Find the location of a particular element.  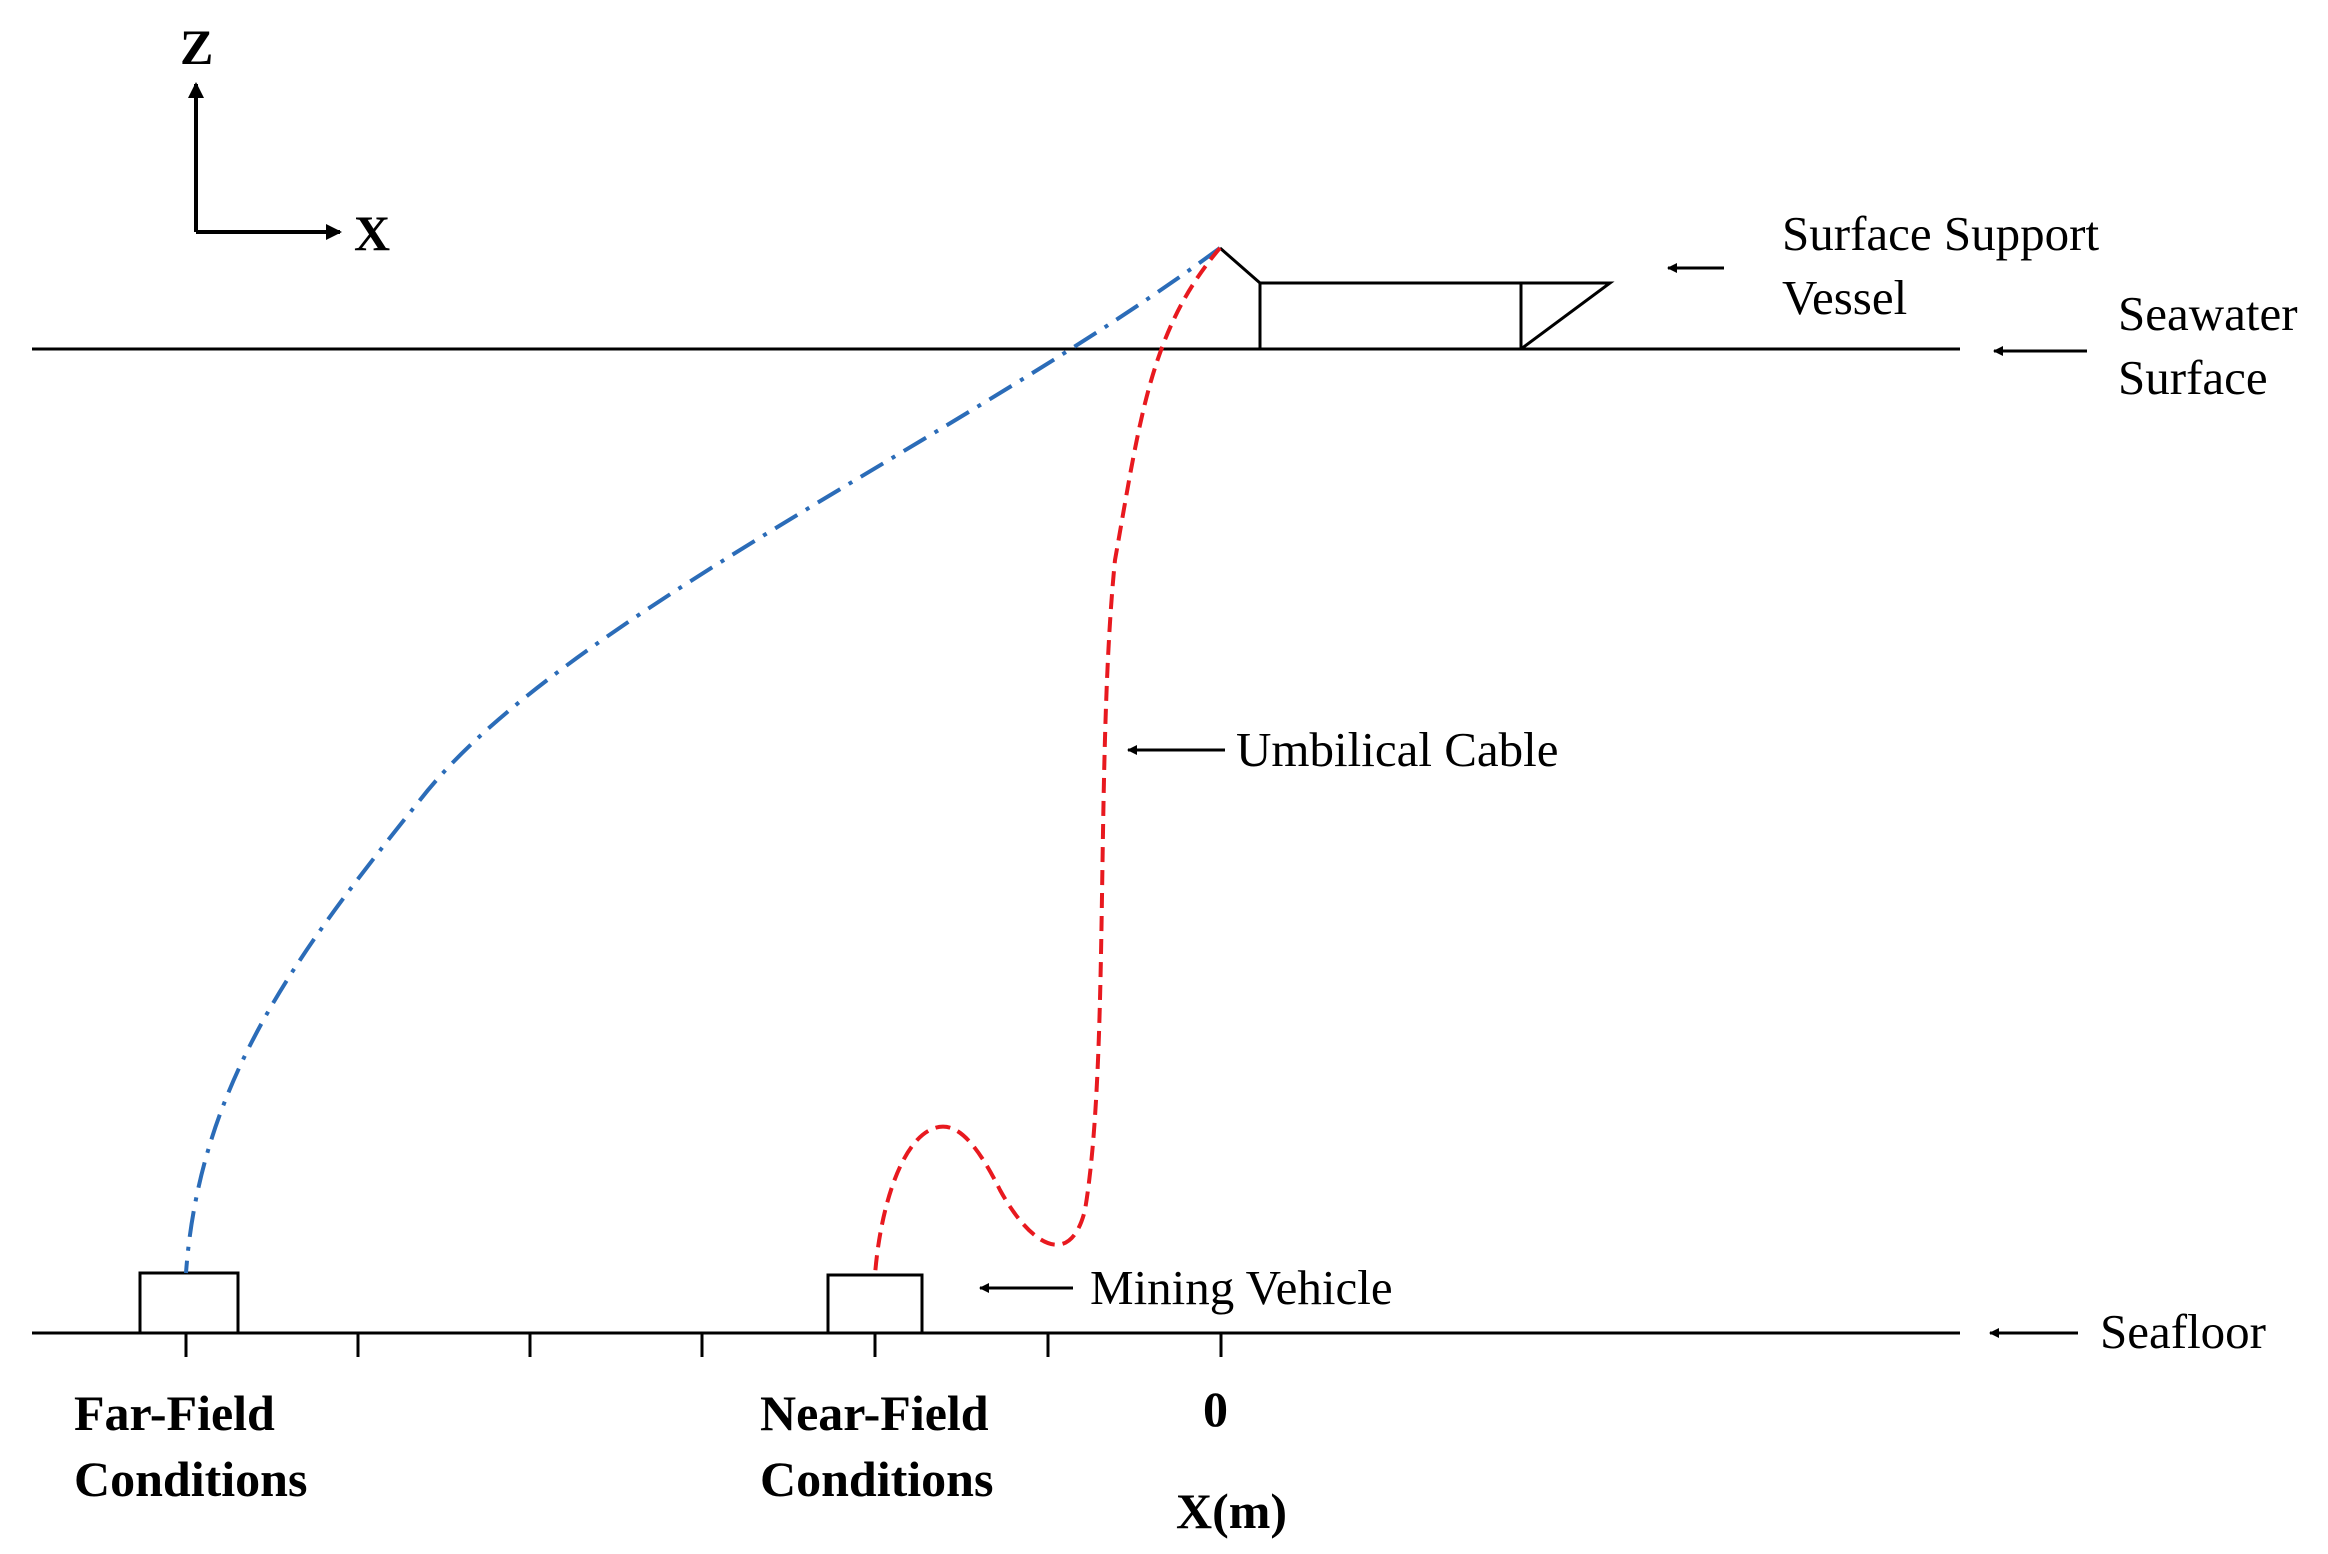

surface-label-line2: Surface is located at coordinates (2193, 377).